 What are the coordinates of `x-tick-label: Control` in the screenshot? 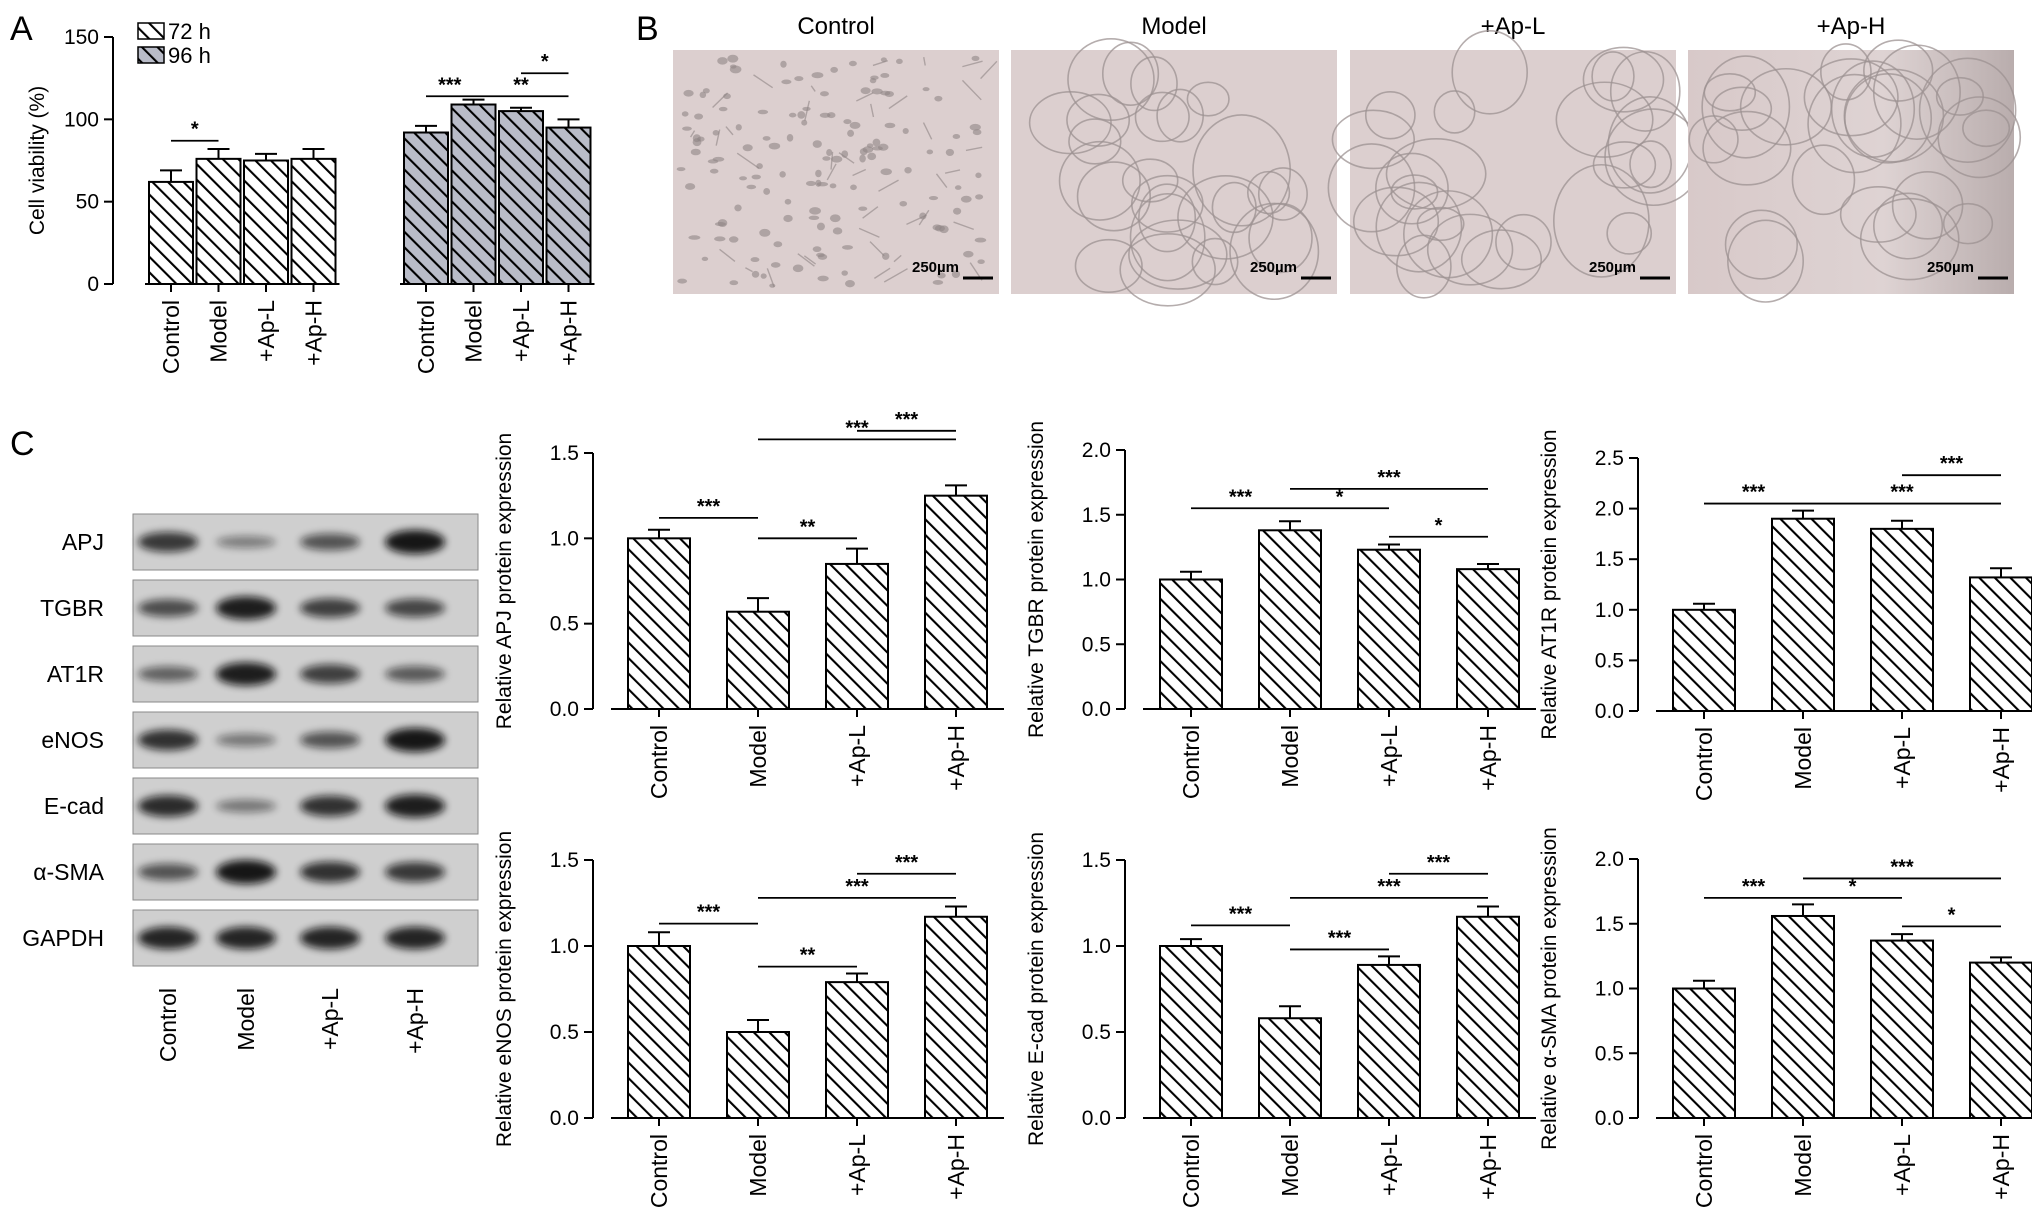 It's located at (1704, 1171).